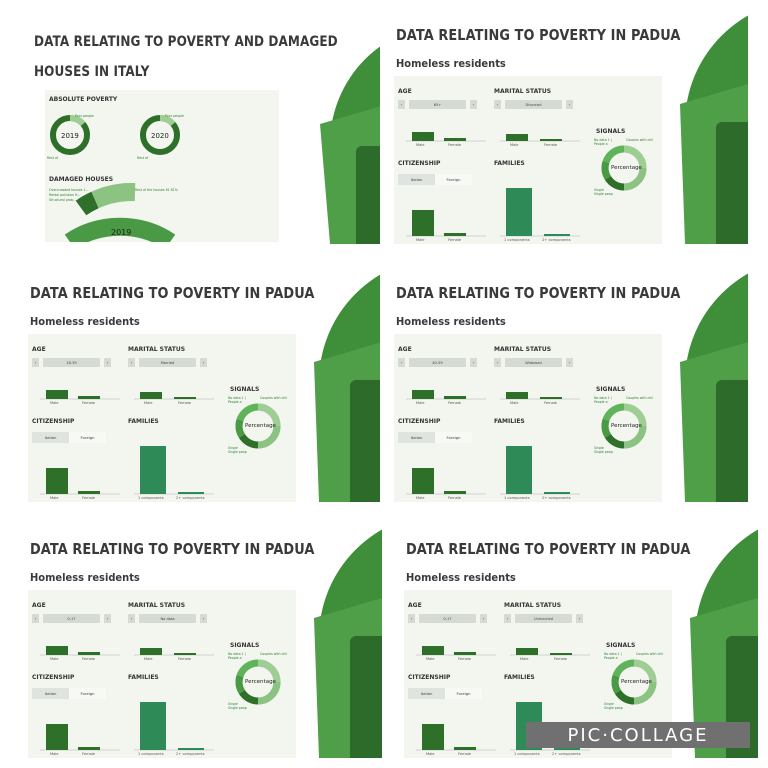 The image size is (768, 768). I want to click on year-2019-label: 2019, so click(70, 136).